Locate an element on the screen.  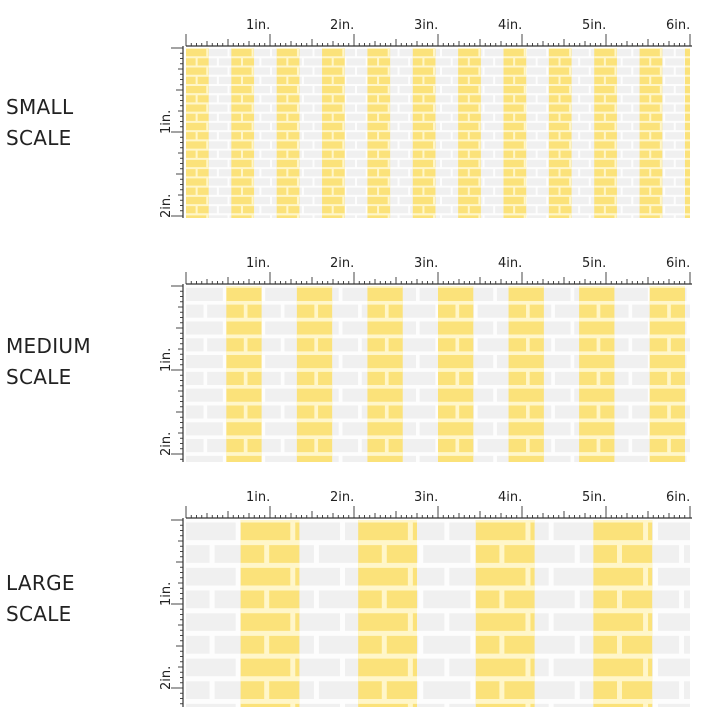
large-scale-ruler-label: 6in. is located at coordinates (678, 497).